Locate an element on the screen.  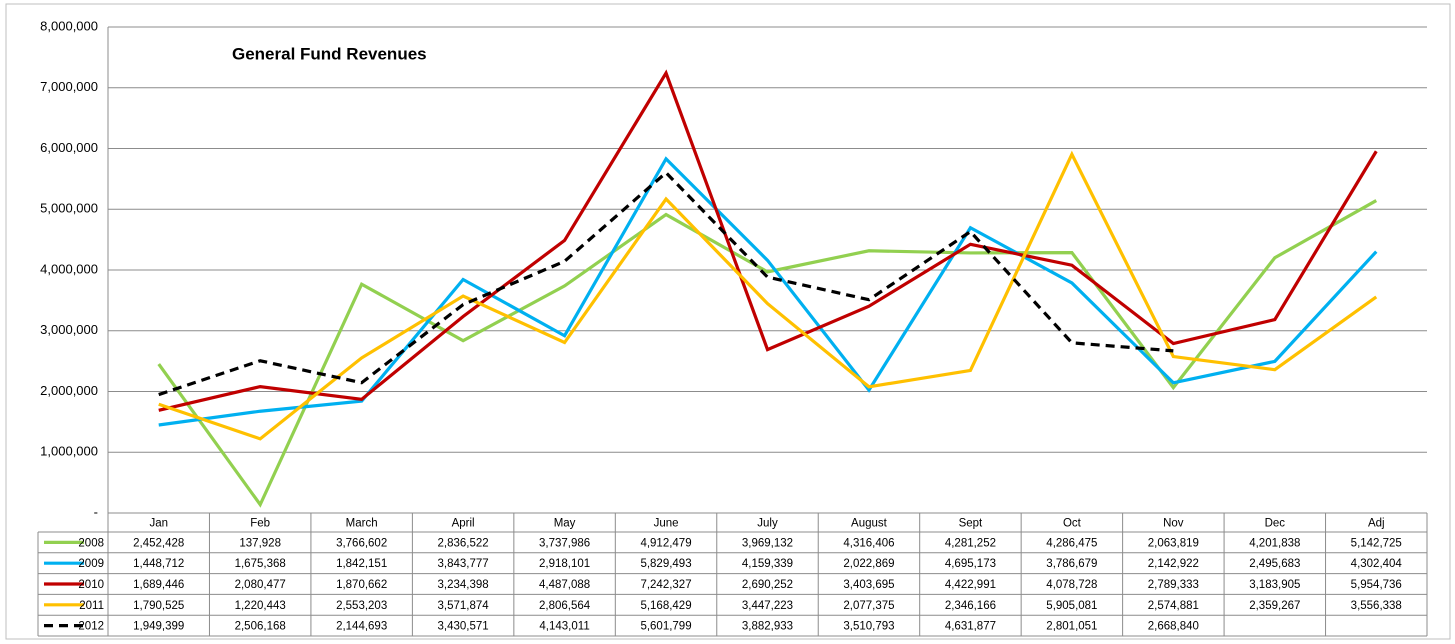
y-tick-label: 2,000,000 is located at coordinates (69, 390).